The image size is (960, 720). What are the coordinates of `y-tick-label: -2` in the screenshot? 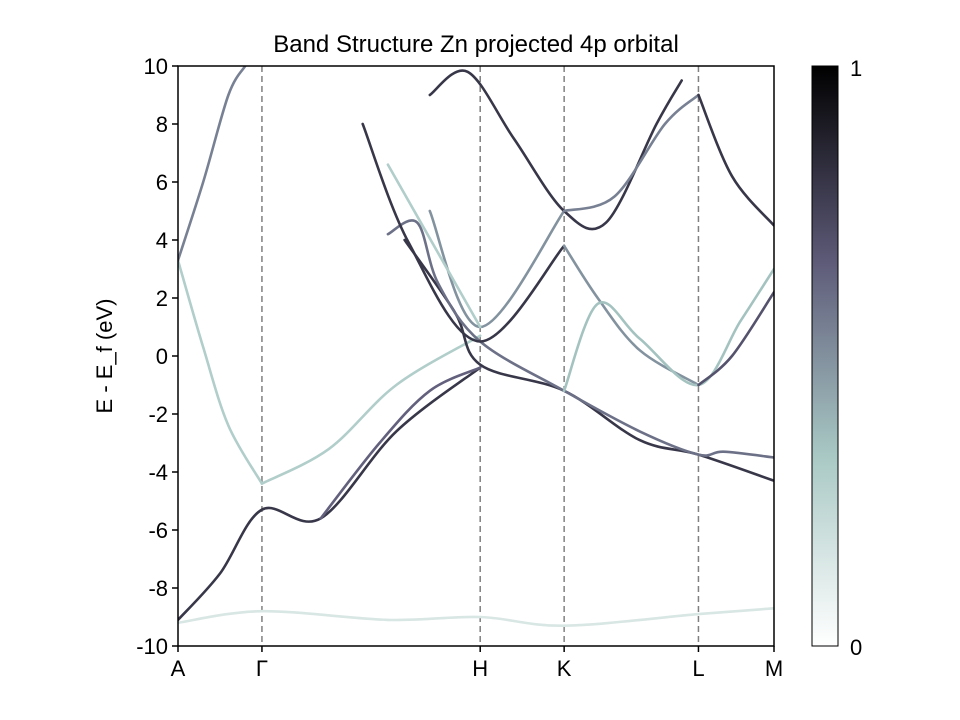 It's located at (158, 414).